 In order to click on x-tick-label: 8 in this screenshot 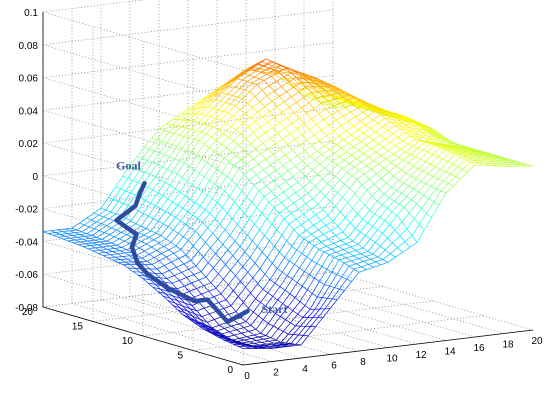, I will do `click(363, 362)`.